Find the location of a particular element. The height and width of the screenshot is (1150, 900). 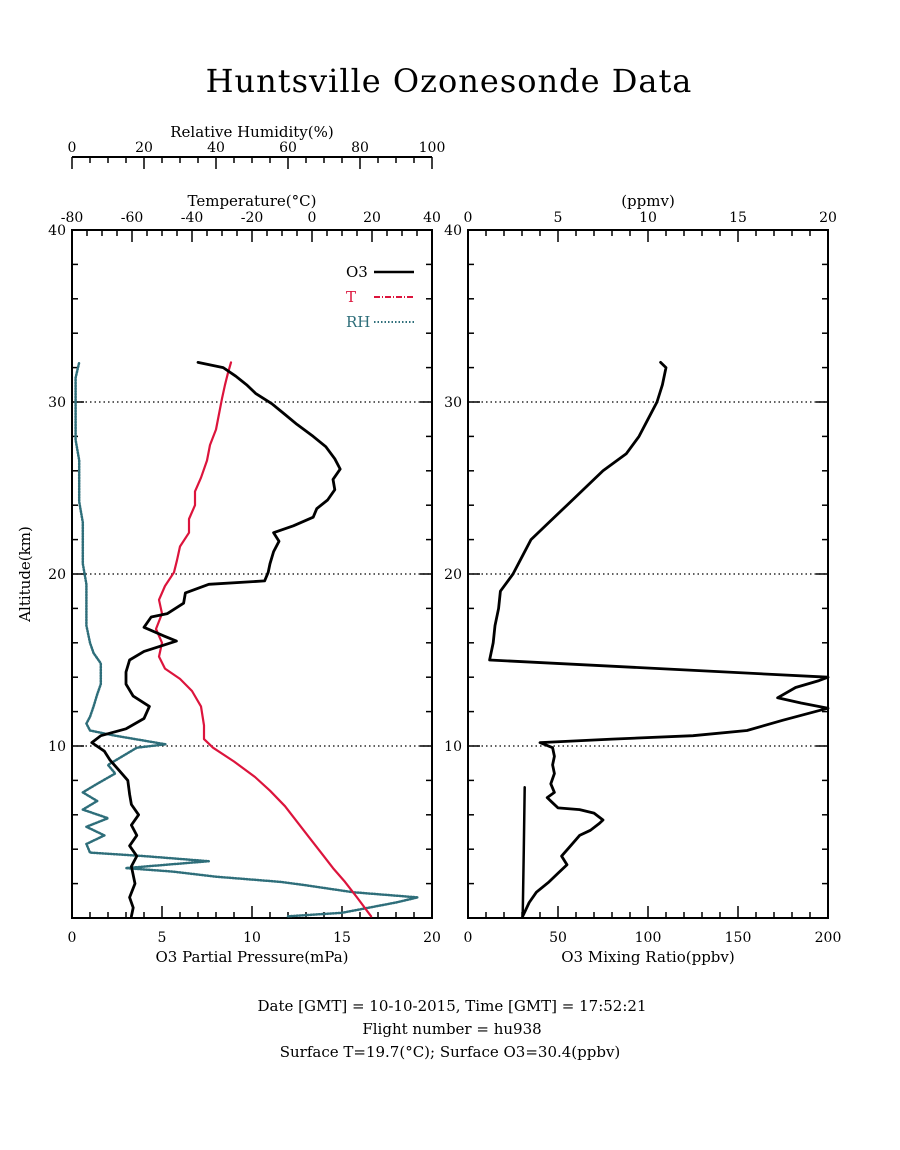

right-altitude-tick-label: 40 is located at coordinates (453, 231).